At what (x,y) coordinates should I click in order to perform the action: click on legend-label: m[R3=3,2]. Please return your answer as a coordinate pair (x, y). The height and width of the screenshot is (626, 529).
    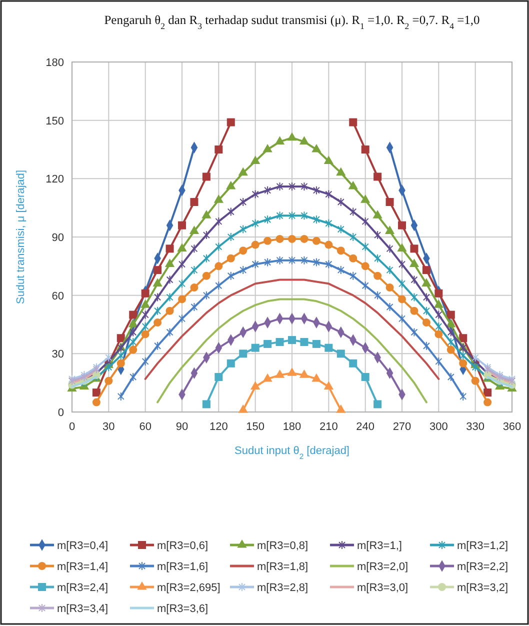
    Looking at the image, I should click on (482, 588).